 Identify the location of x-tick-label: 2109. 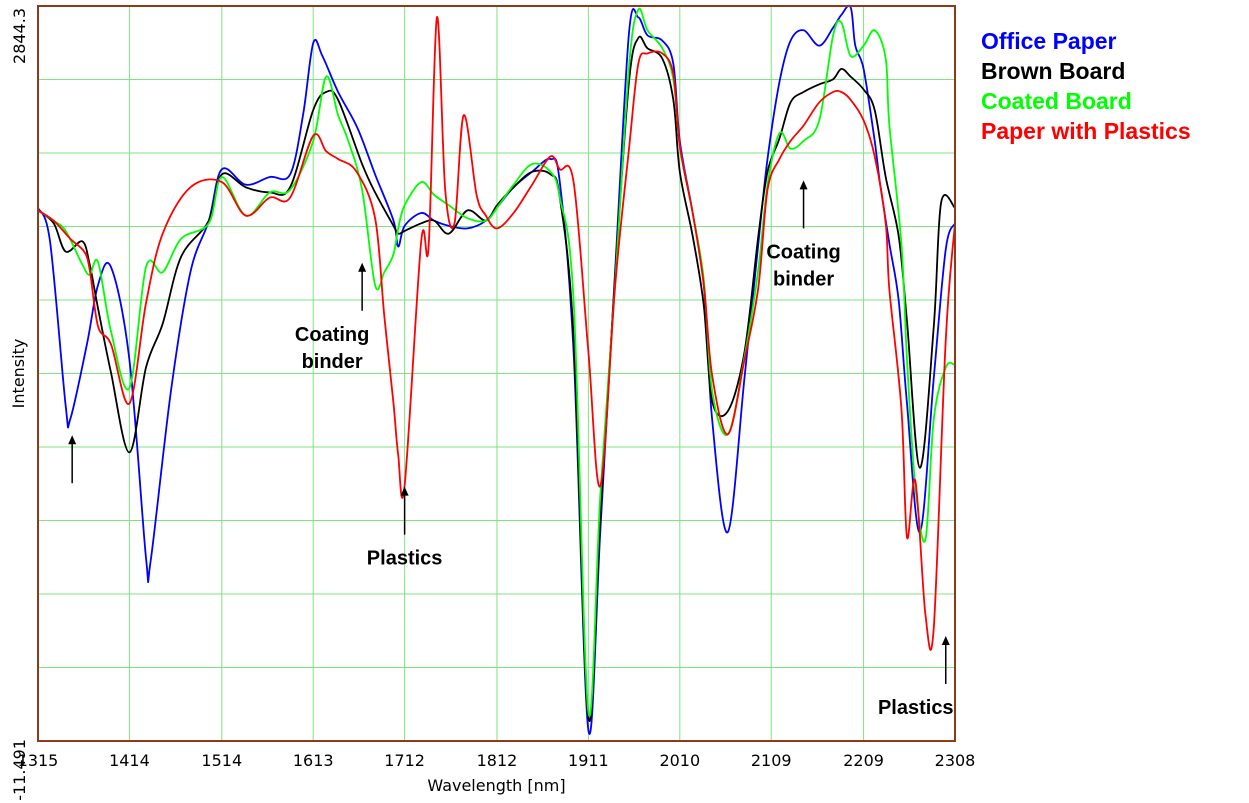
(771, 760).